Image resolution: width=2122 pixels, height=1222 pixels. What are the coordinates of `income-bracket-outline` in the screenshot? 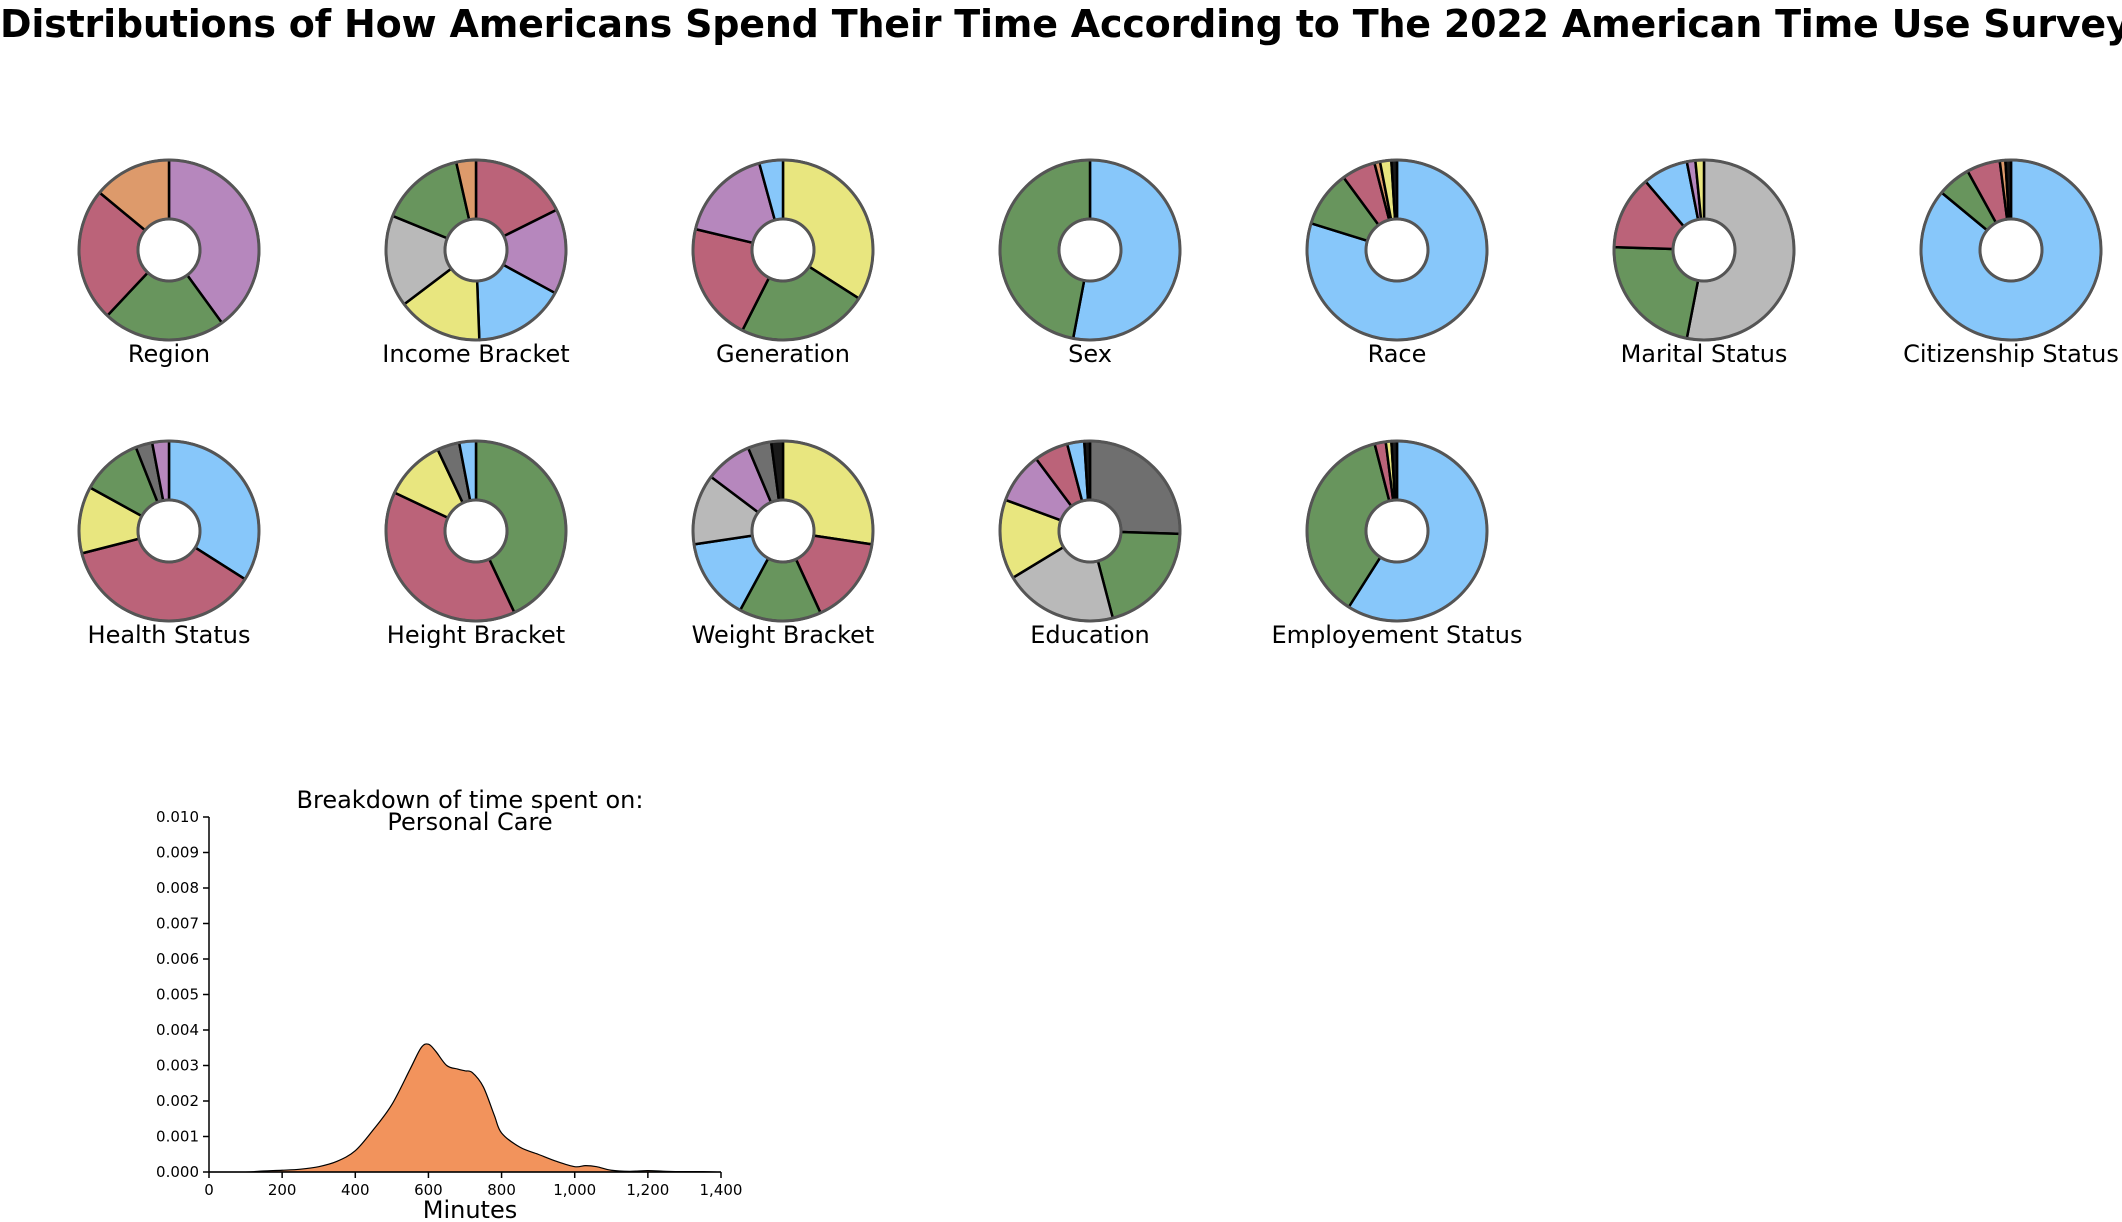 It's located at (476, 250).